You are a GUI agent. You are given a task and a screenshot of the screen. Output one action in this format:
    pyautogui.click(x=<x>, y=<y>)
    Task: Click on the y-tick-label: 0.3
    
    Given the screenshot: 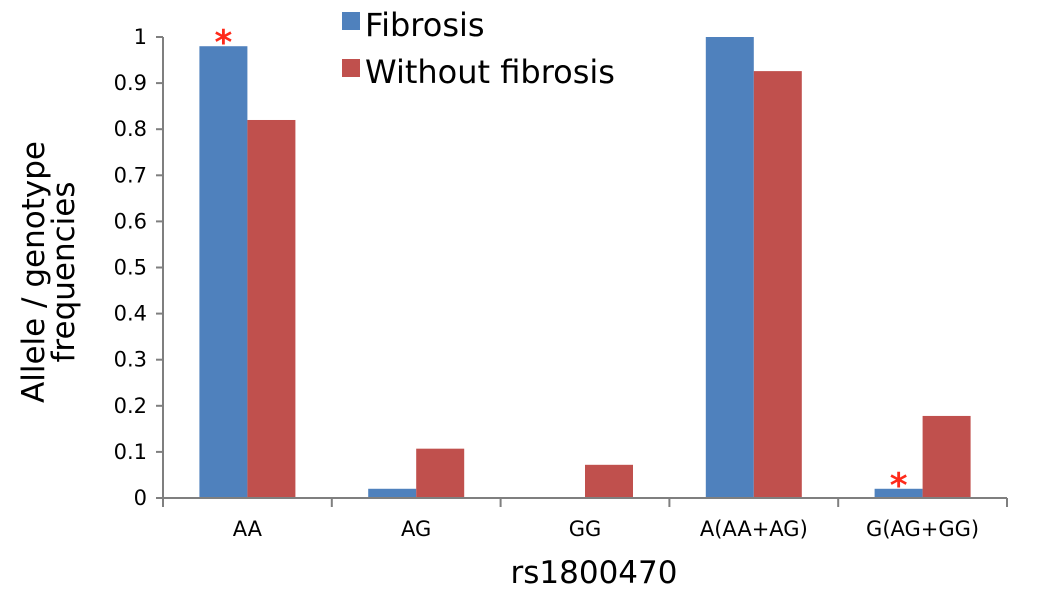 What is the action you would take?
    pyautogui.click(x=130, y=360)
    